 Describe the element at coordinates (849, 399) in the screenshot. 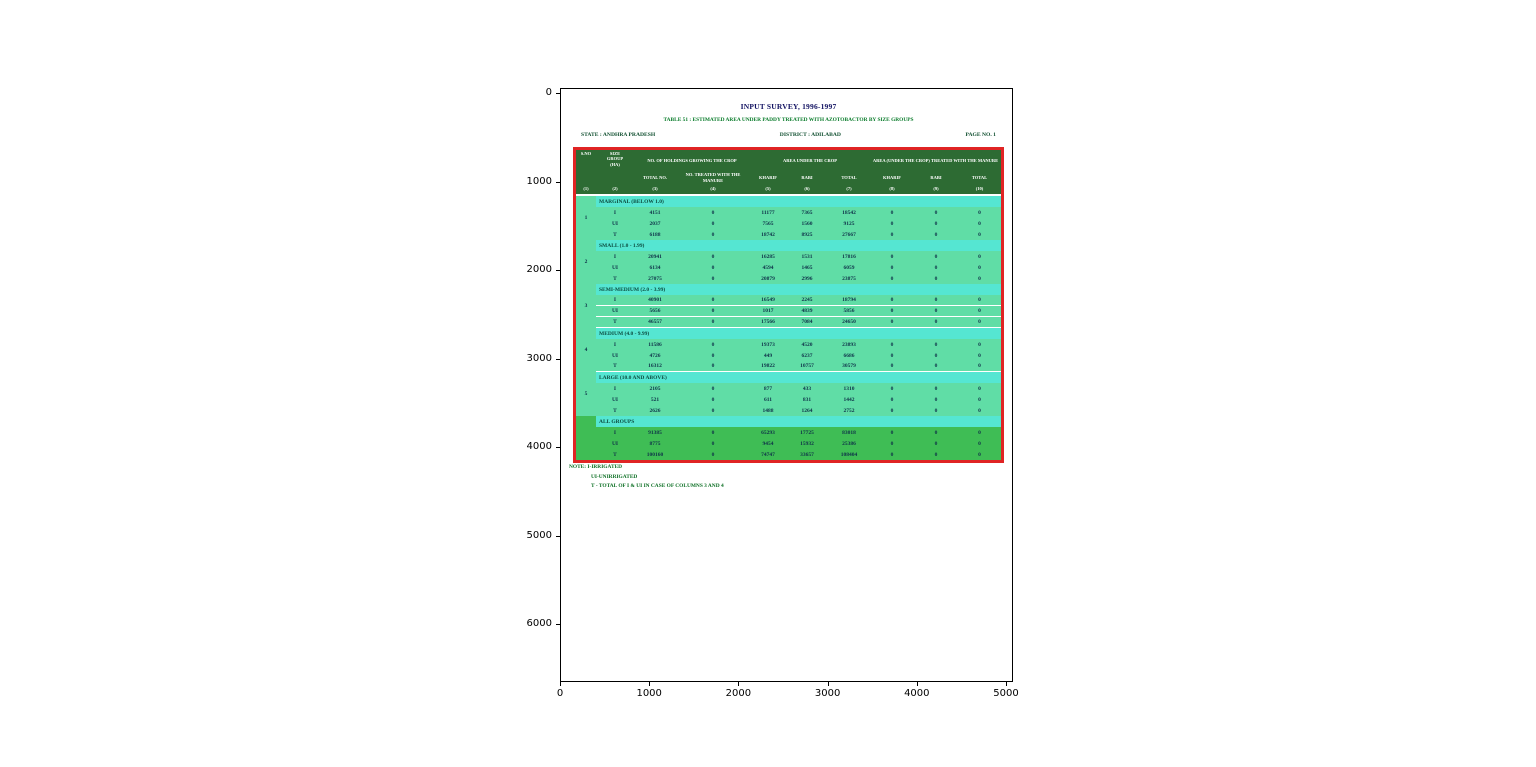

I see `value-cell: 1442` at that location.